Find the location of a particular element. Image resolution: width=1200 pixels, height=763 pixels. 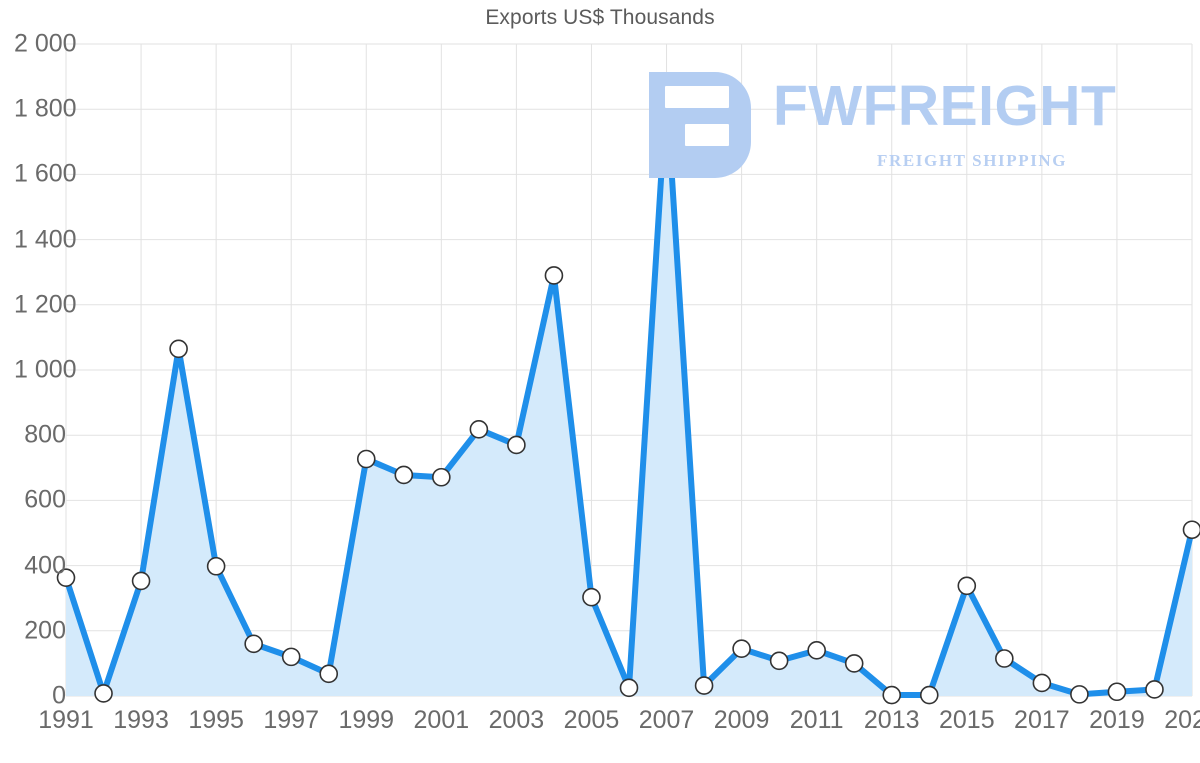

x-axis-tick-label: 2021 is located at coordinates (1182, 720).